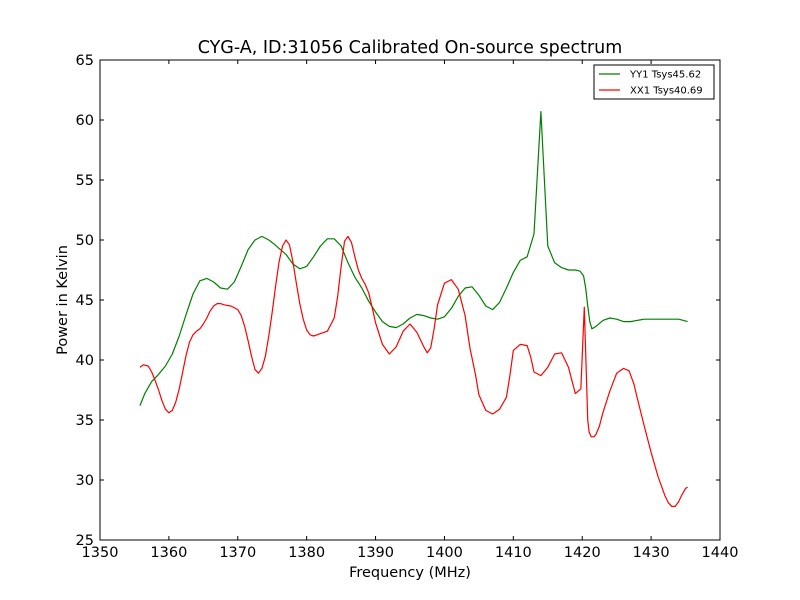 This screenshot has width=800, height=600. What do you see at coordinates (85, 421) in the screenshot?
I see `y-tick-label: 35` at bounding box center [85, 421].